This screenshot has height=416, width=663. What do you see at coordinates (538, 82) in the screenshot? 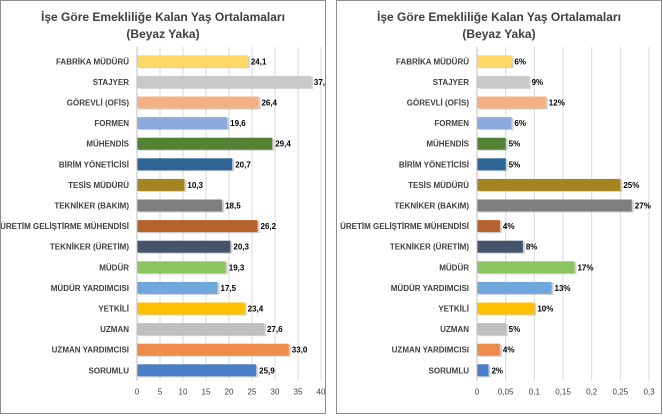
I see `data-label: 9%` at bounding box center [538, 82].